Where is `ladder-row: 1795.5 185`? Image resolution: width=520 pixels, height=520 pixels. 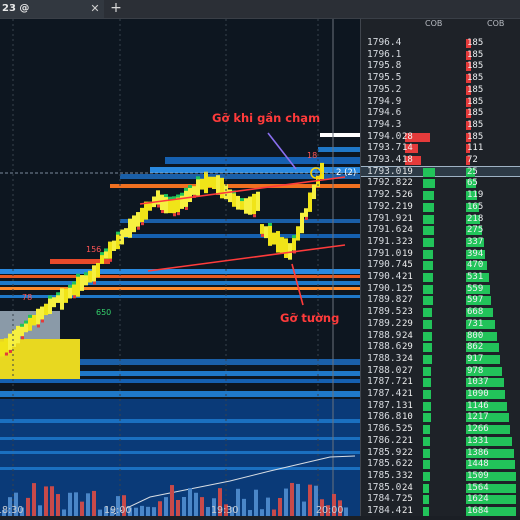 ladder-row: 1795.5 185 is located at coordinates (440, 78).